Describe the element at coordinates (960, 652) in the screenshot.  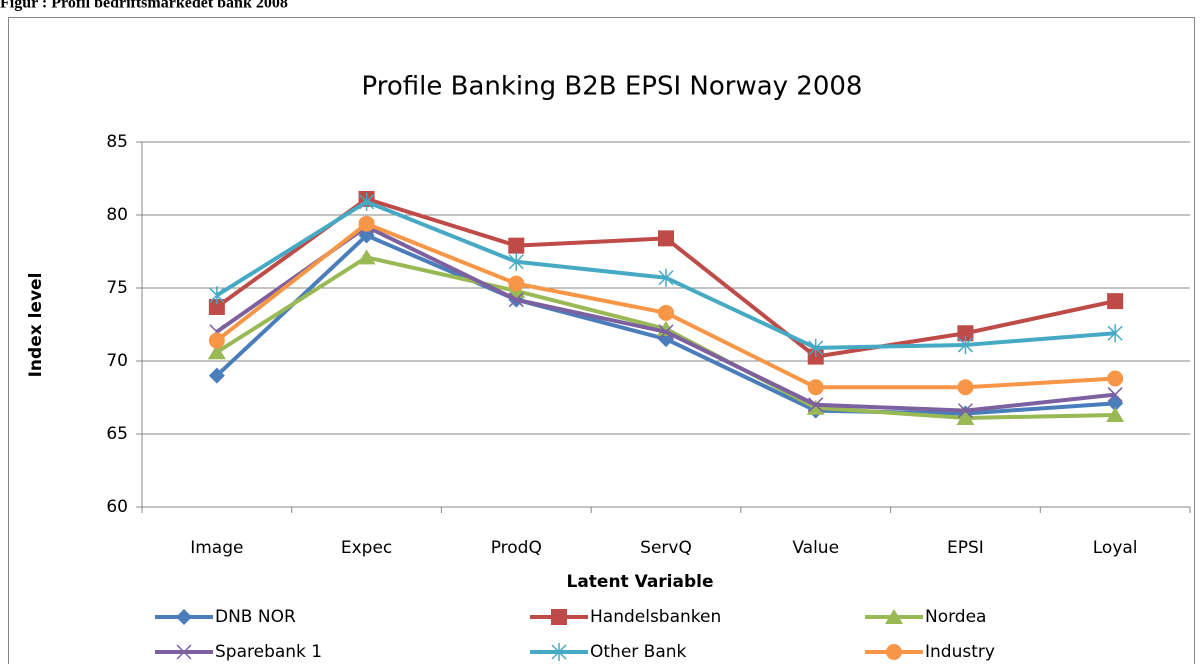
I see `legend-label: Industry` at that location.